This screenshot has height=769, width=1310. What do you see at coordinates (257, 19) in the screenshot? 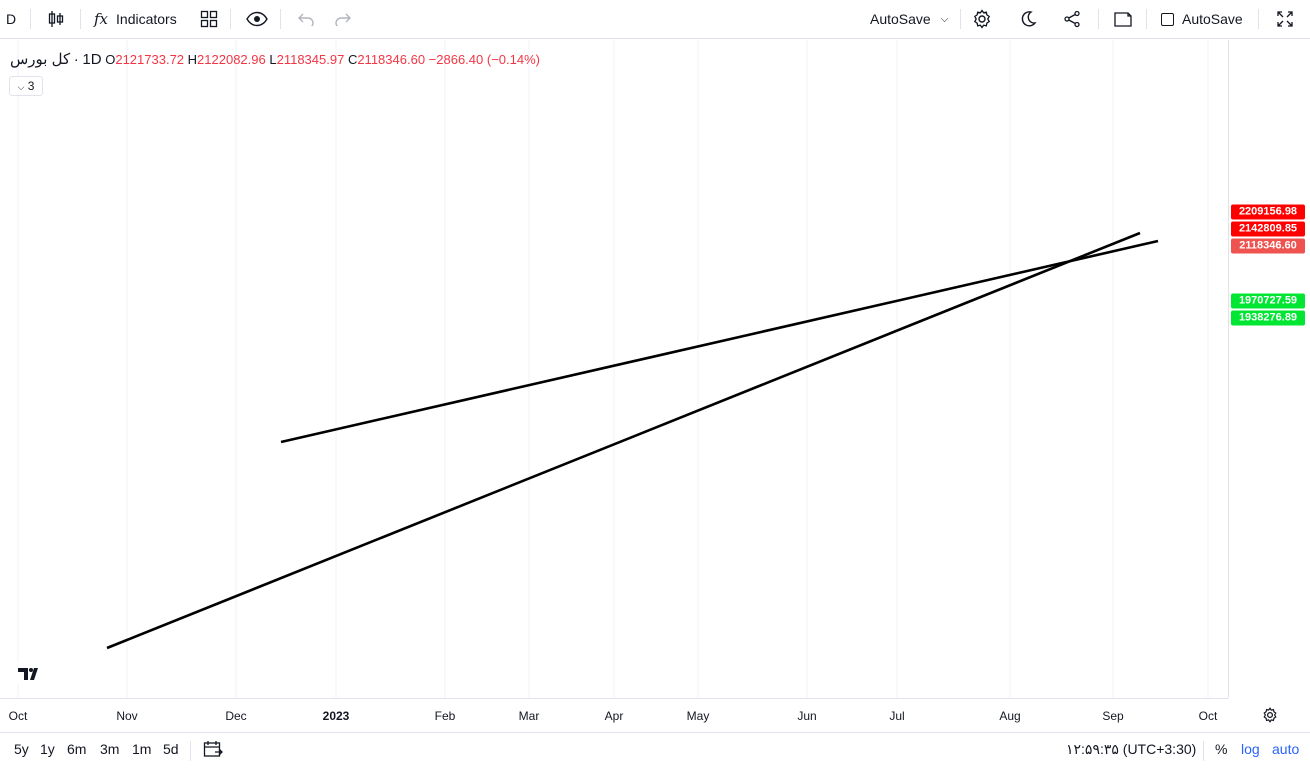
I see `eye-icon` at bounding box center [257, 19].